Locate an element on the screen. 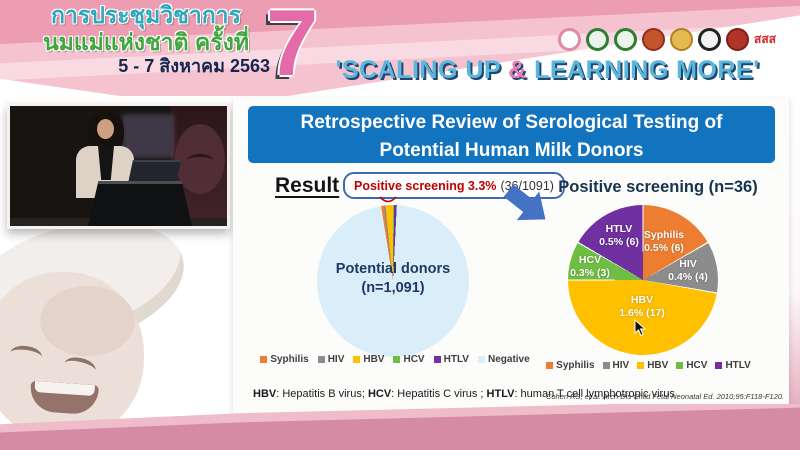 The image size is (800, 450). potential-donors-pie-chart: Potential donors (n=1,091) is located at coordinates (393, 281).